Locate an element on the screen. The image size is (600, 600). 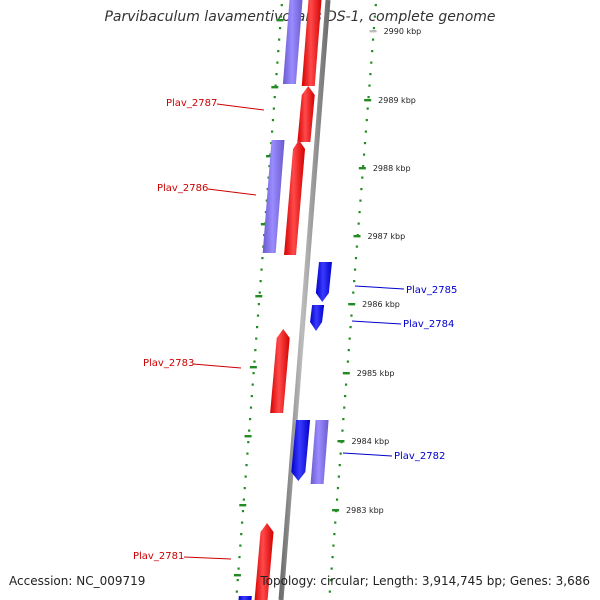
gene-arrow-purple-top is located at coordinates (292, 42).